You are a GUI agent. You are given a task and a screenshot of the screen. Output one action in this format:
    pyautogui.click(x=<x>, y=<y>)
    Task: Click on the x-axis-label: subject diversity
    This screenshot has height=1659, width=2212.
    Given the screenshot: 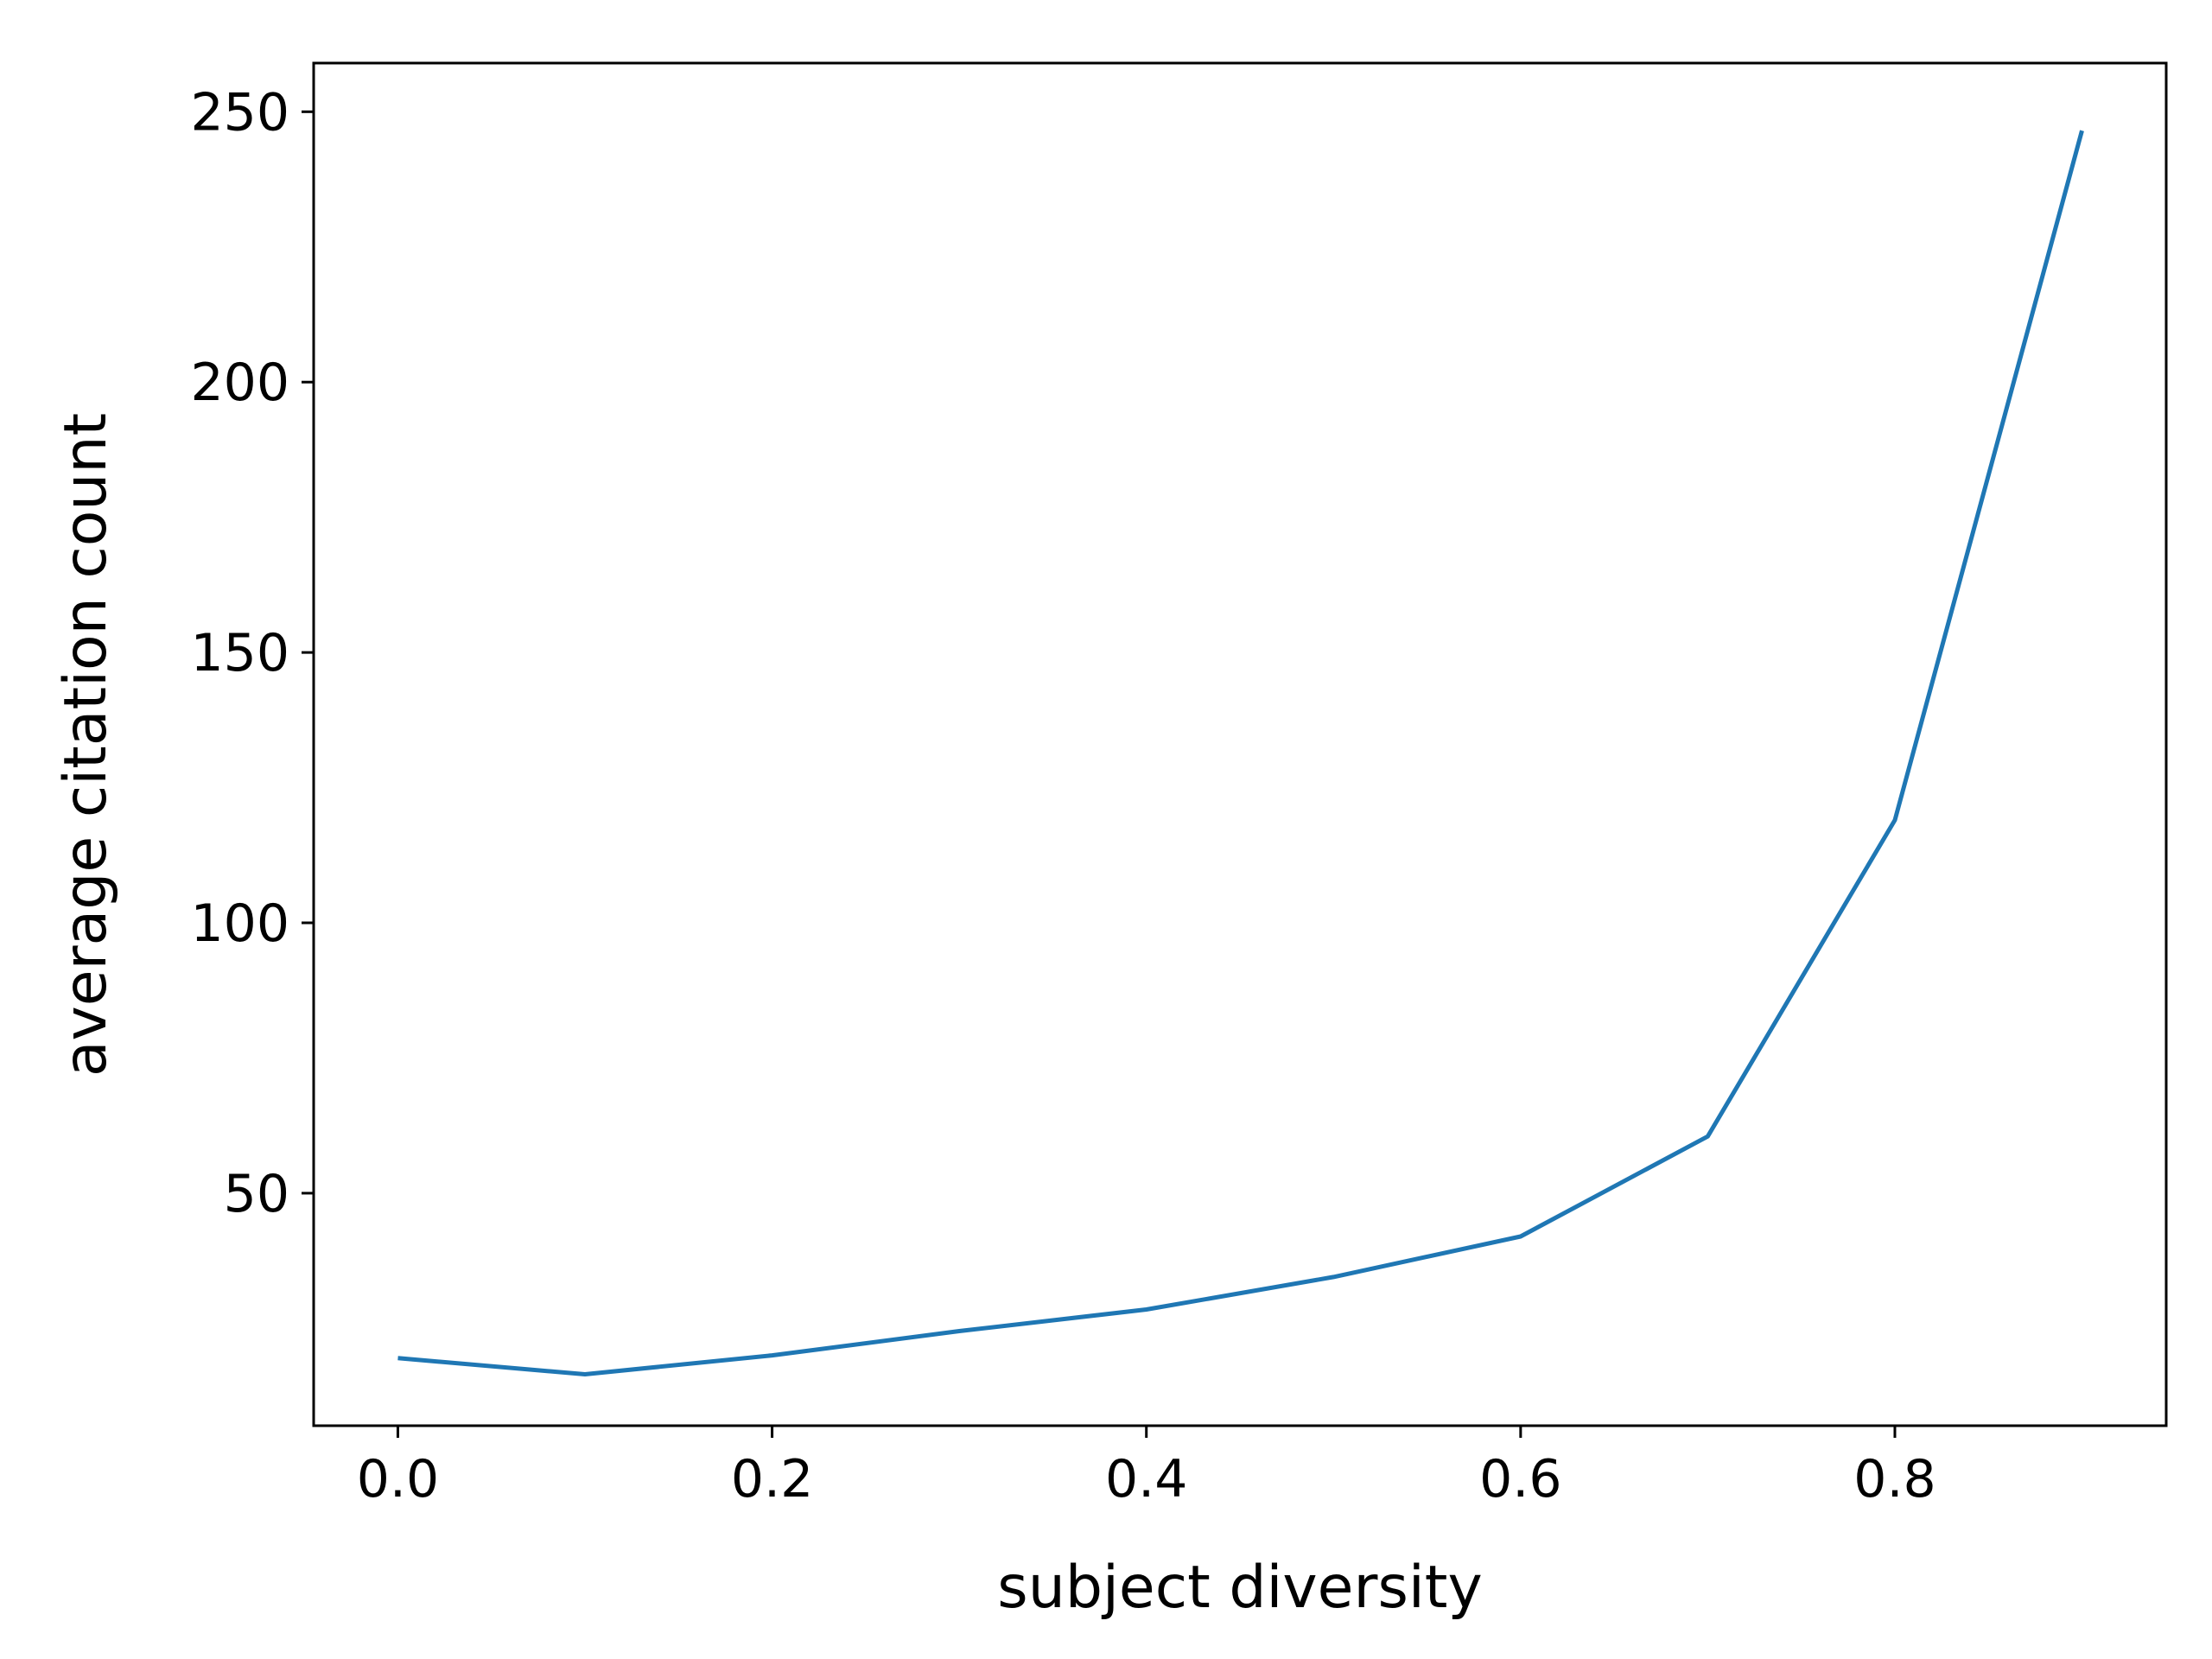 What is the action you would take?
    pyautogui.click(x=1239, y=1588)
    